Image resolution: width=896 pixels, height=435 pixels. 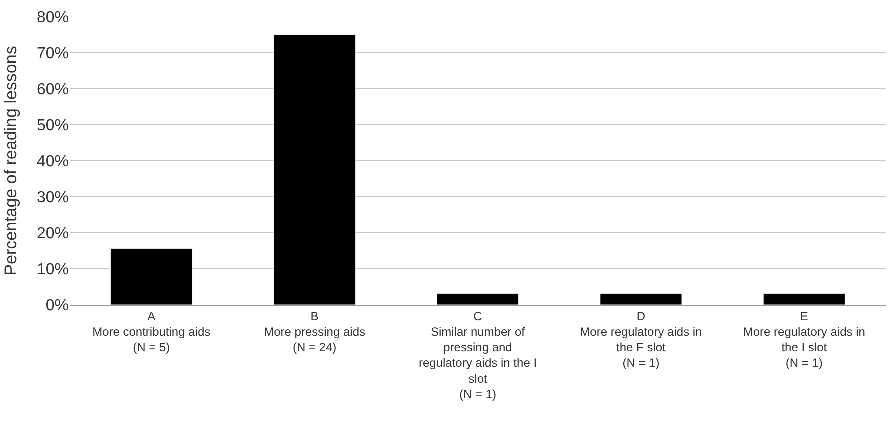 I want to click on y-tick-label: 50%, so click(x=52, y=126).